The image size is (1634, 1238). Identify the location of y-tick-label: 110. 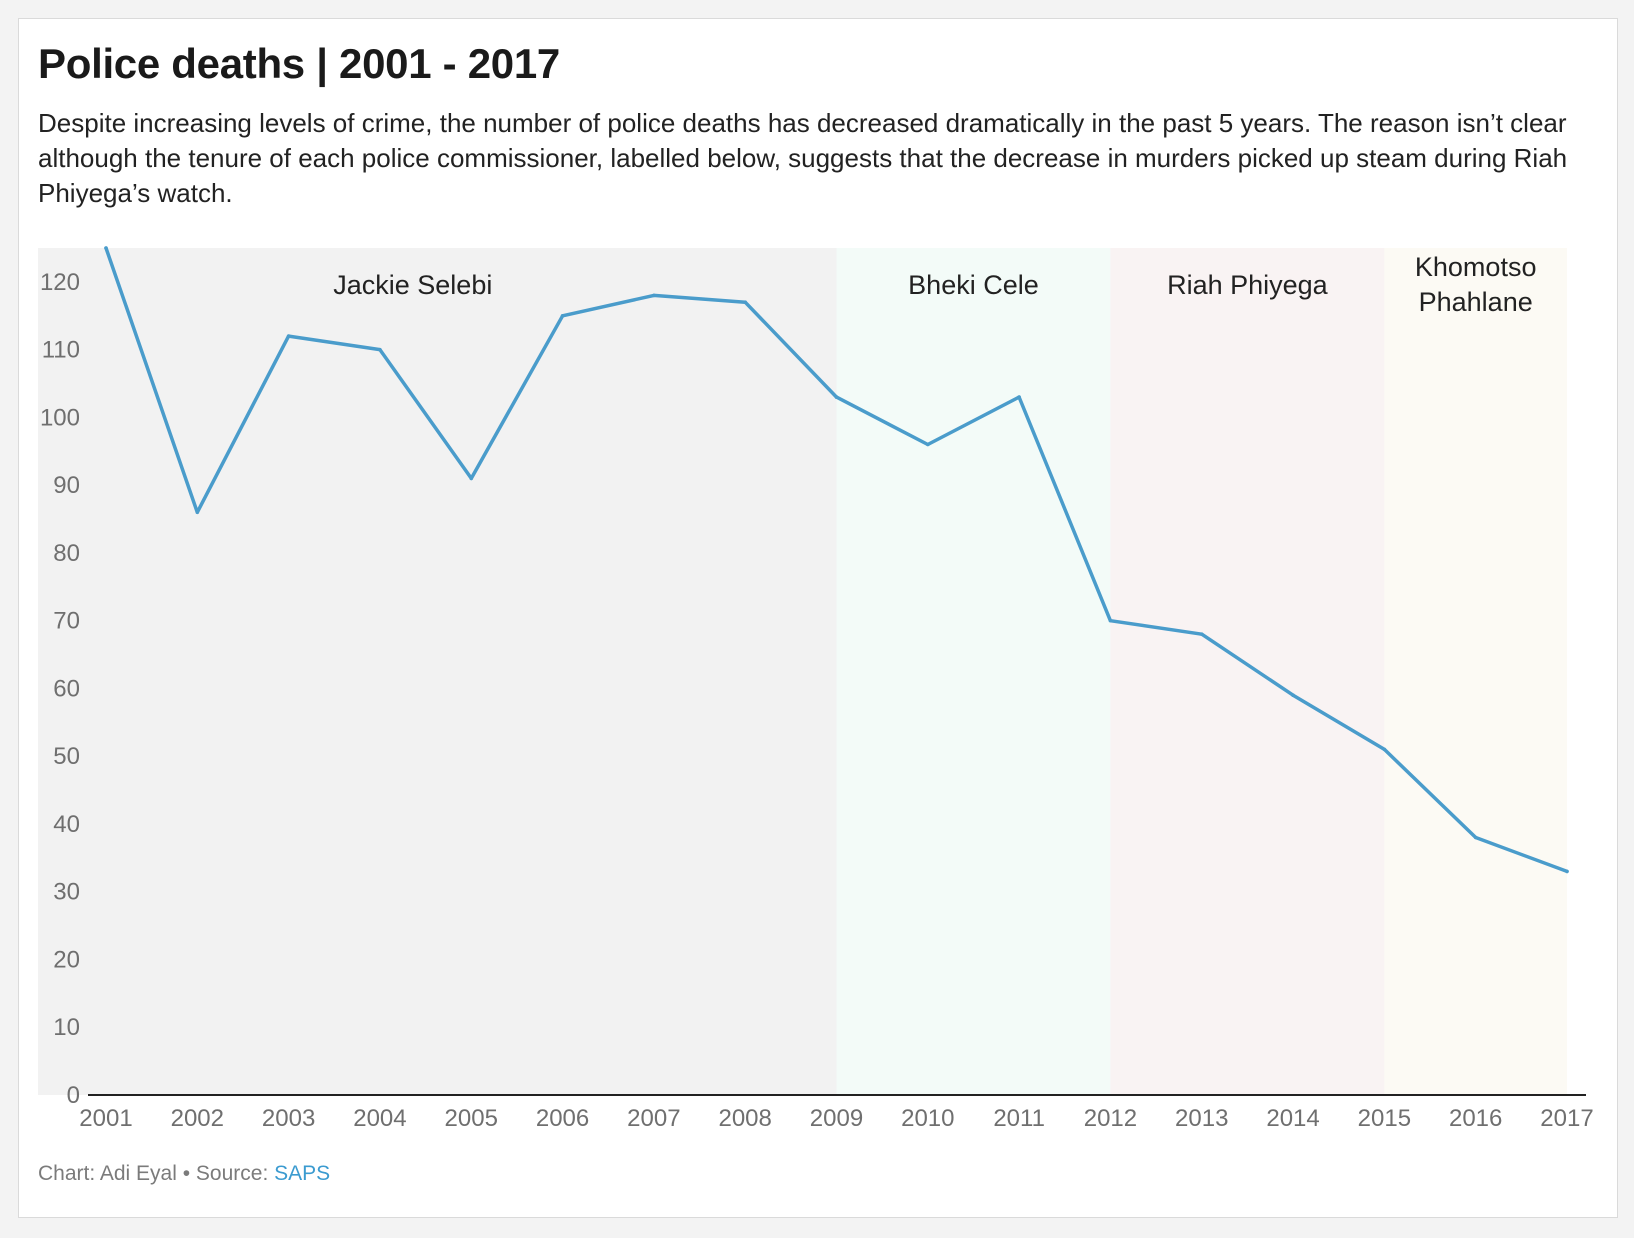
(61, 350).